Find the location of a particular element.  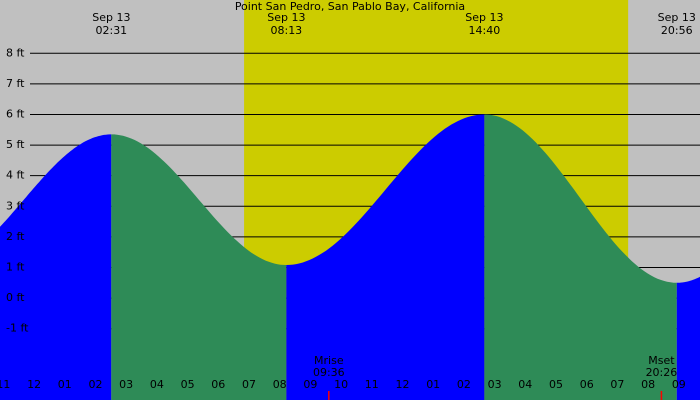

x-tick-label: 10 is located at coordinates (341, 384).